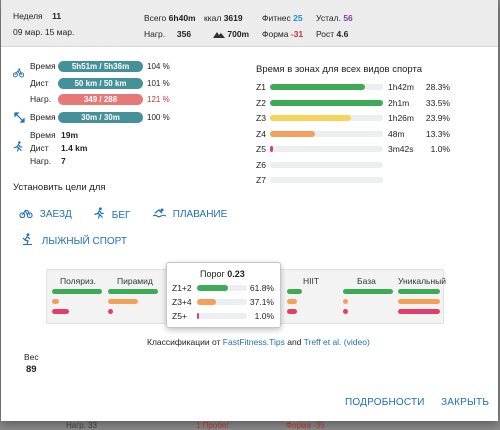 This screenshot has width=500, height=430. Describe the element at coordinates (39, 148) in the screenshot. I see `run-dist-label: Дист` at that location.